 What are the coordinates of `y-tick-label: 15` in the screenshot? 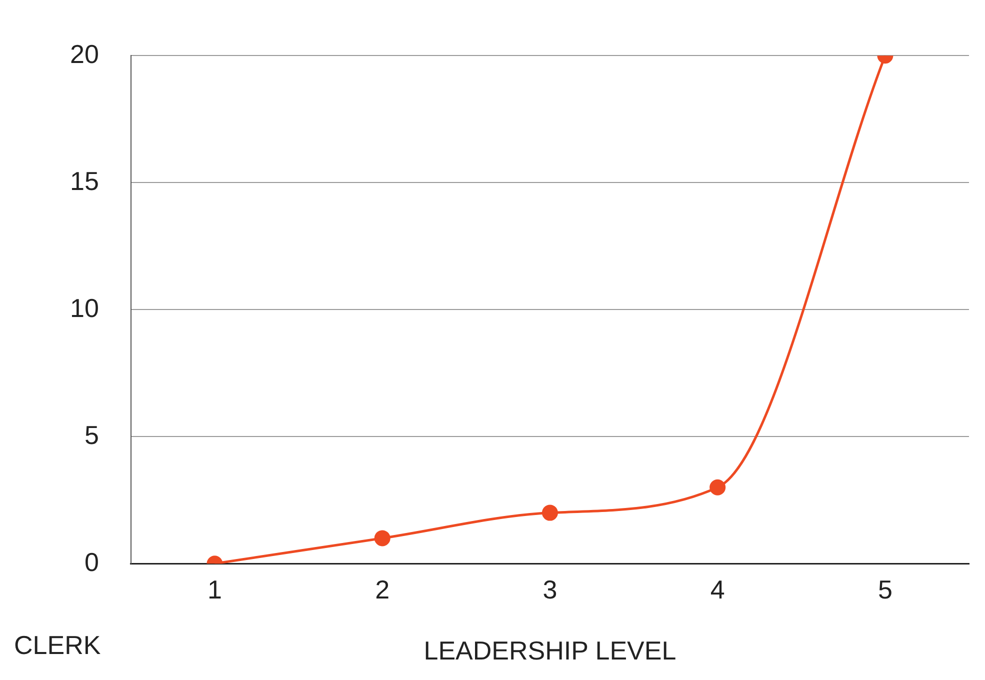 It's located at (84, 181).